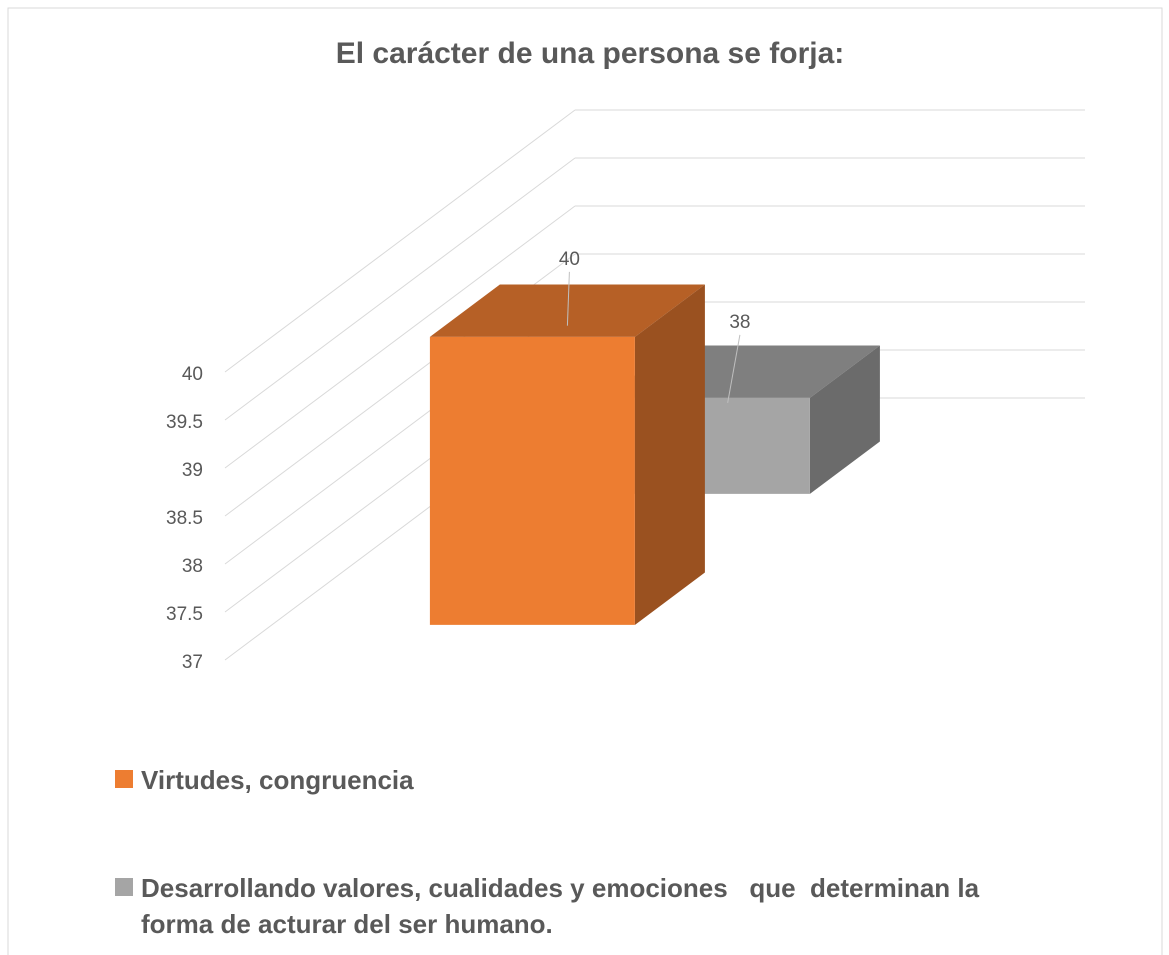  What do you see at coordinates (192, 662) in the screenshot?
I see `y-tick-label: 37` at bounding box center [192, 662].